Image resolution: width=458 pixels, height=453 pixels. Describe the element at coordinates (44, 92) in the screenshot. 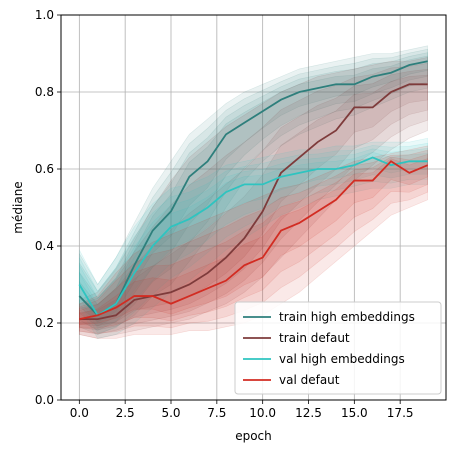

I see `y-tick-label: 0.8` at that location.